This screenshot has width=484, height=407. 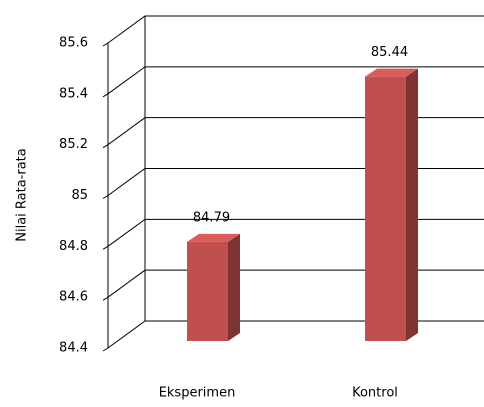 What do you see at coordinates (389, 52) in the screenshot?
I see `data-label: 85.44` at bounding box center [389, 52].